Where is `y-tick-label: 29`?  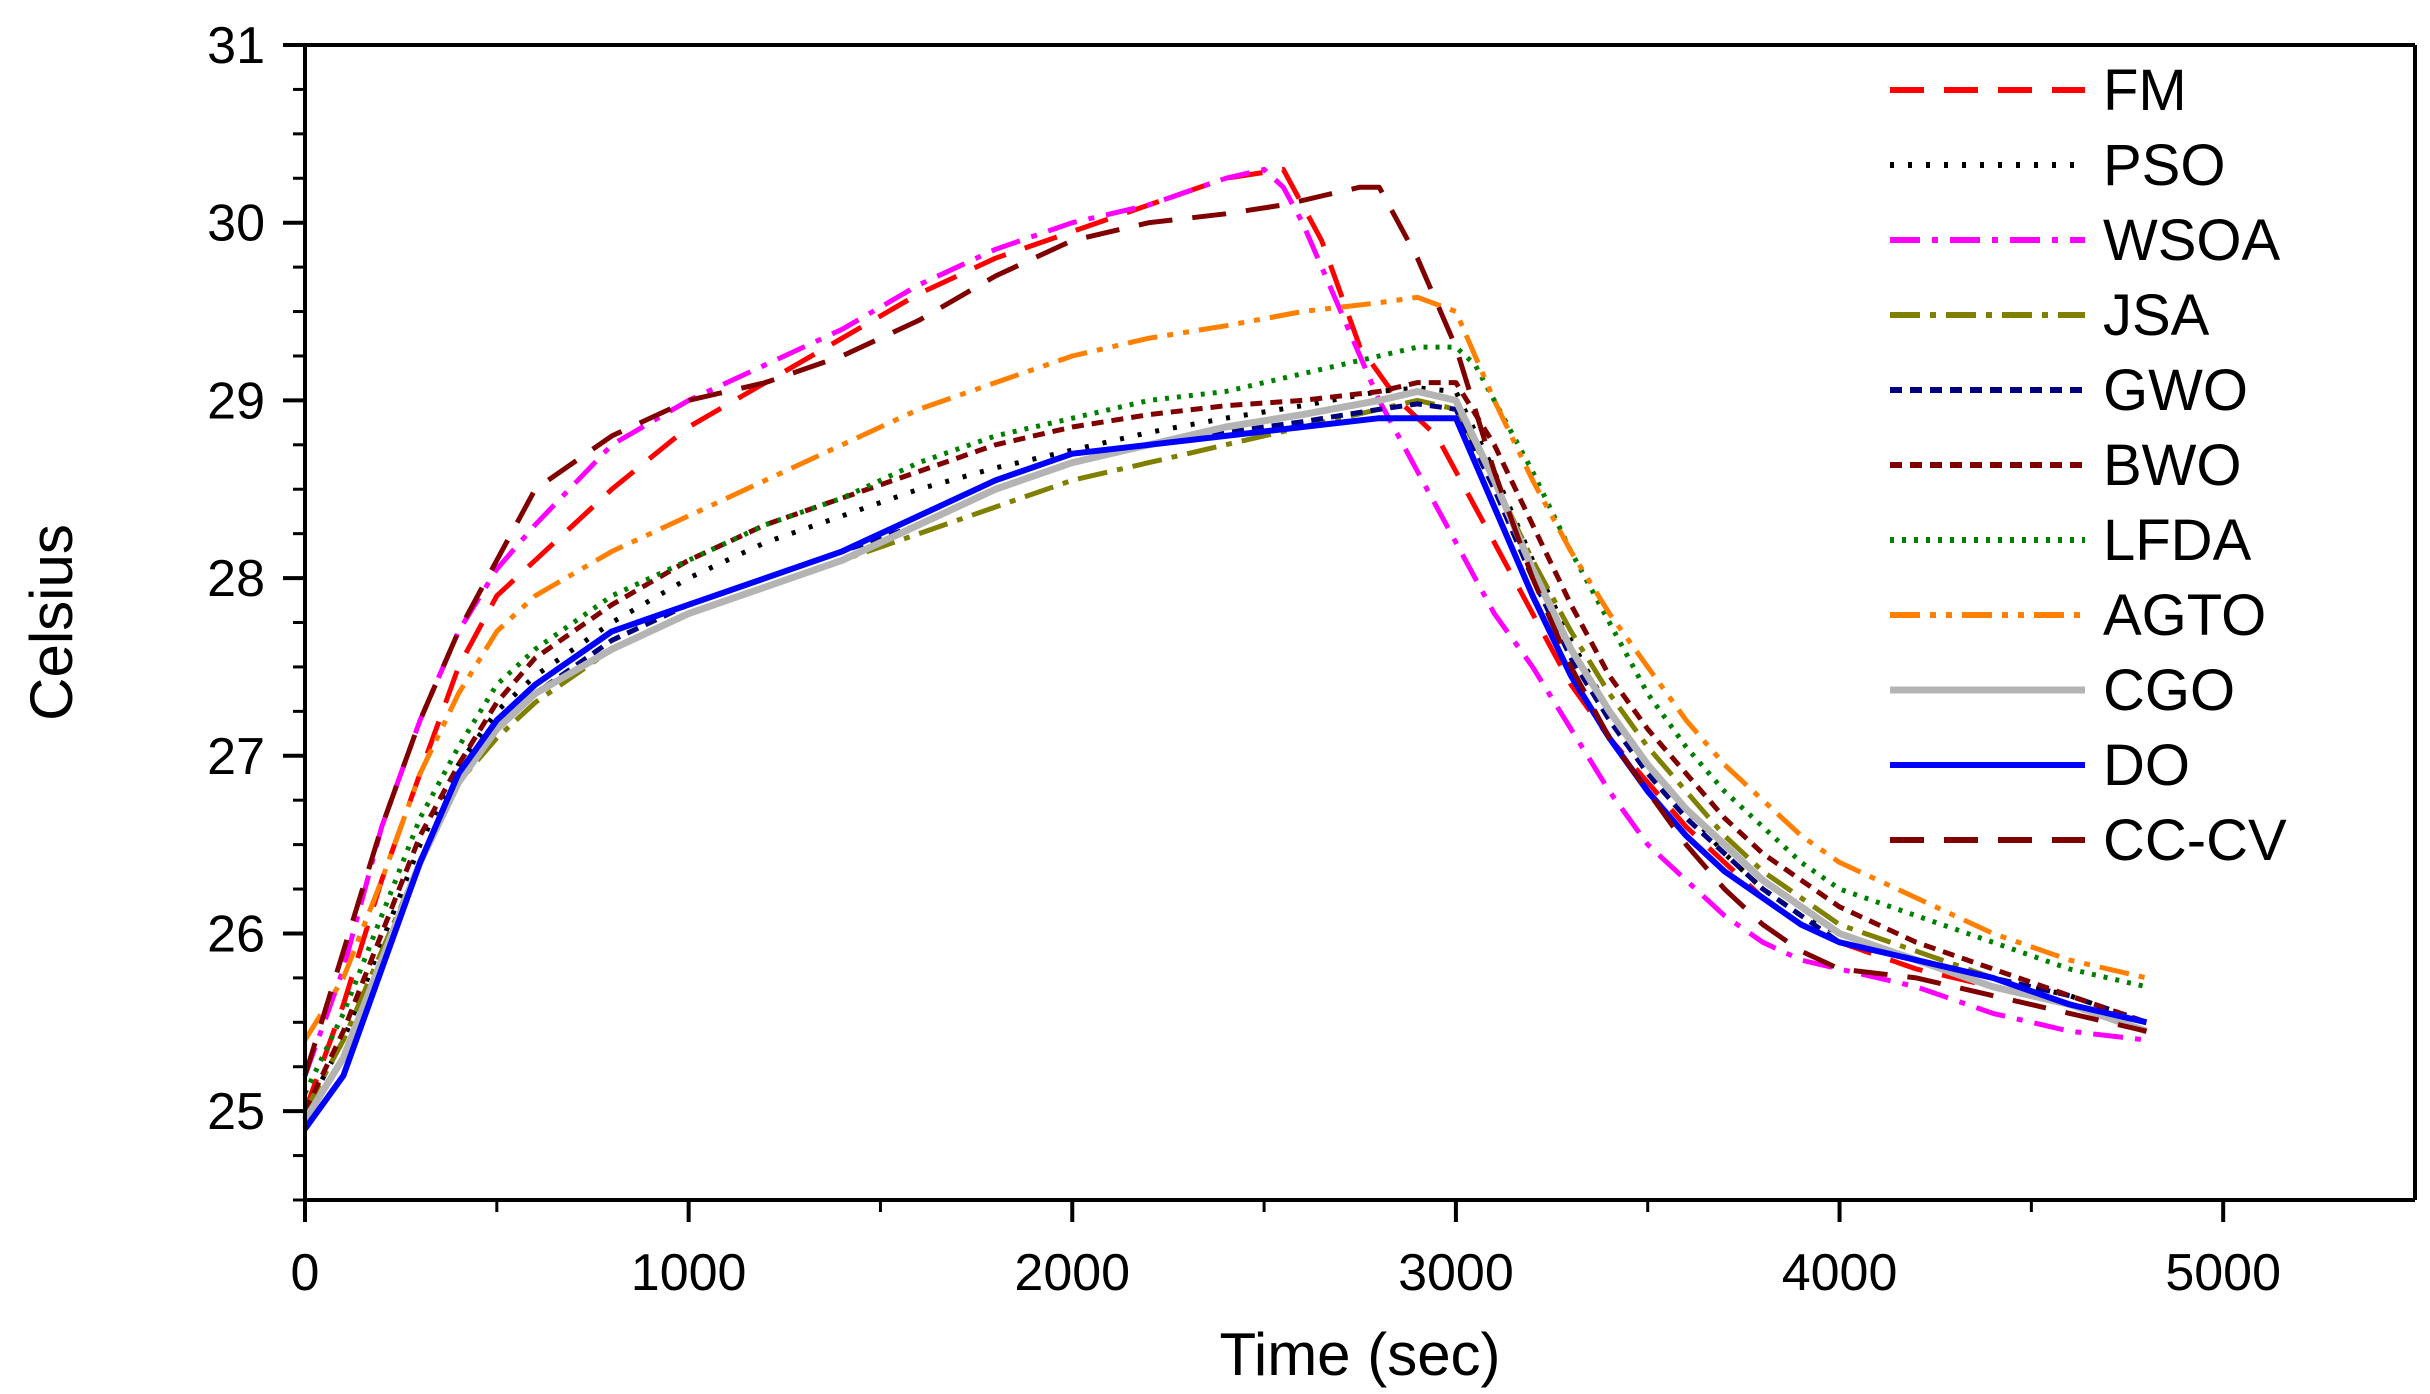
y-tick-label: 29 is located at coordinates (236, 401).